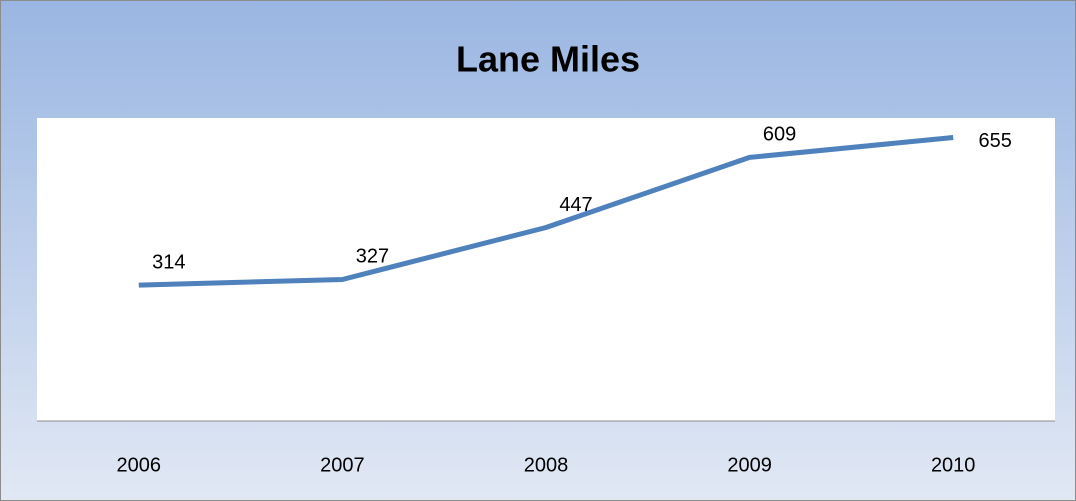  I want to click on data-label: 314, so click(168, 262).